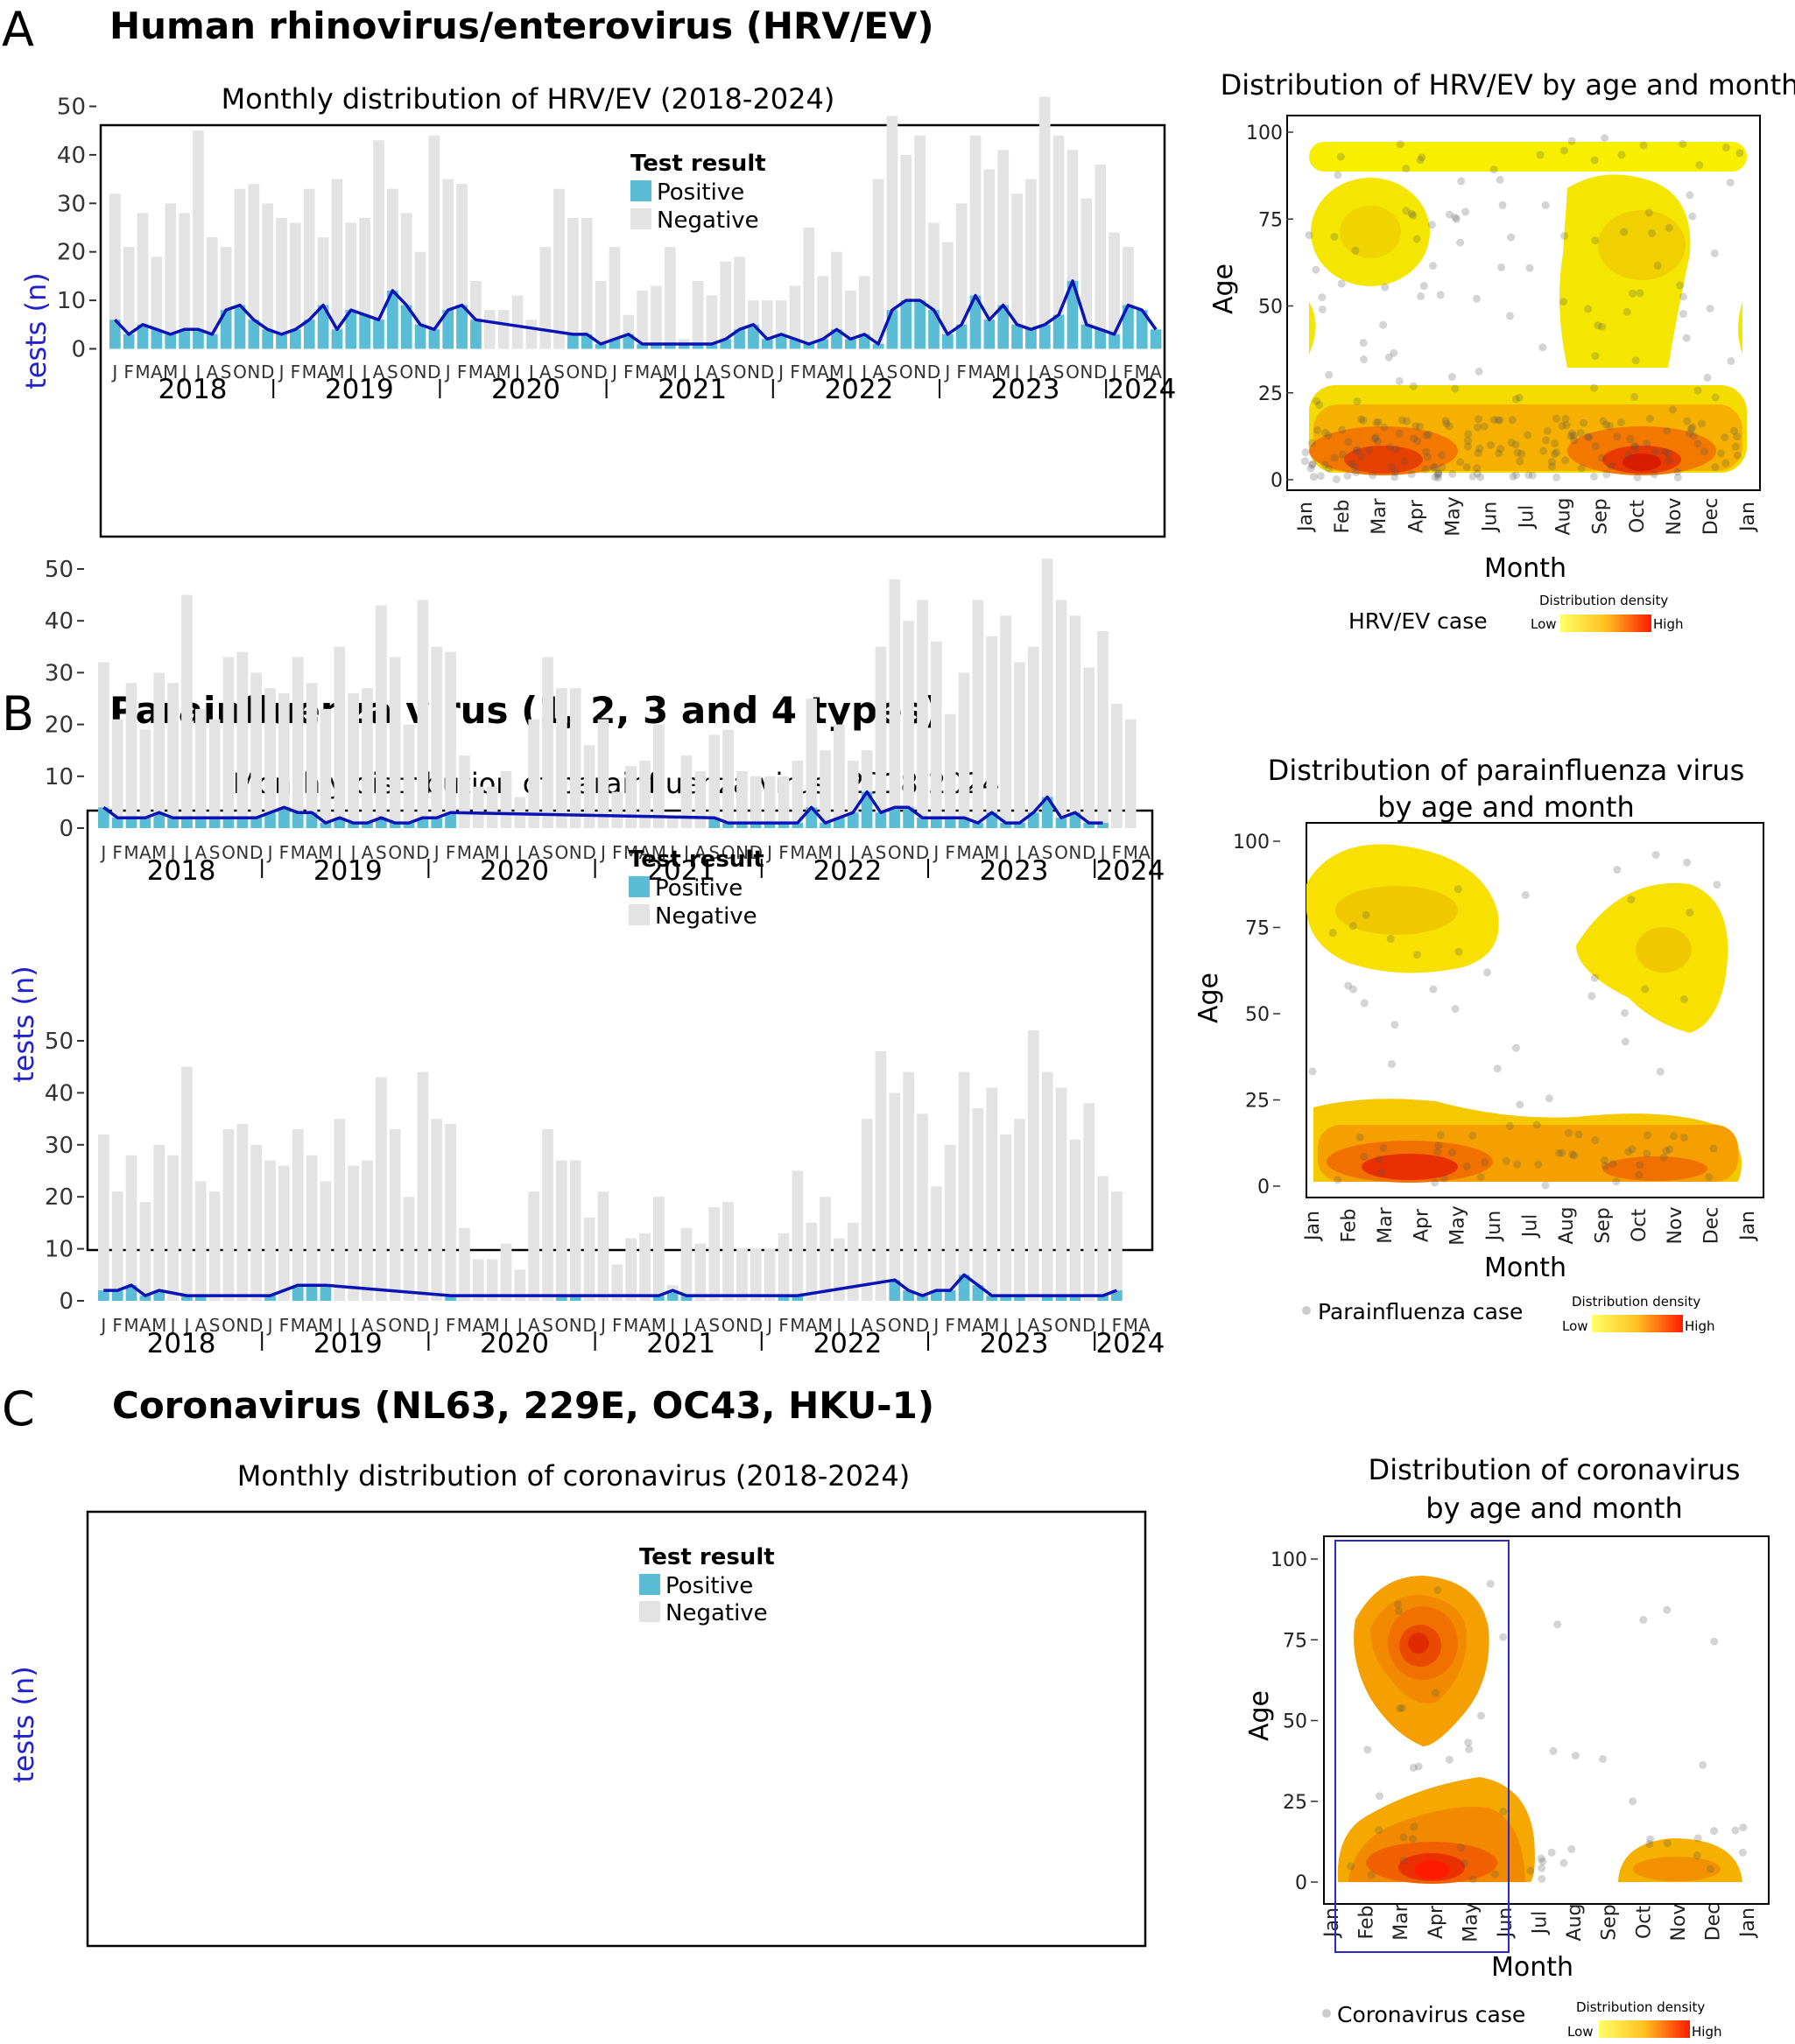  I want to click on heatmap-month-tick: Feb, so click(1343, 517).